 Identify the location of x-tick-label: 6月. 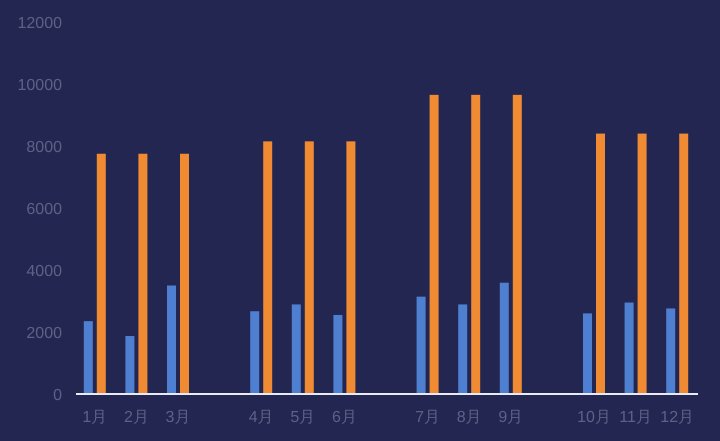
(344, 417).